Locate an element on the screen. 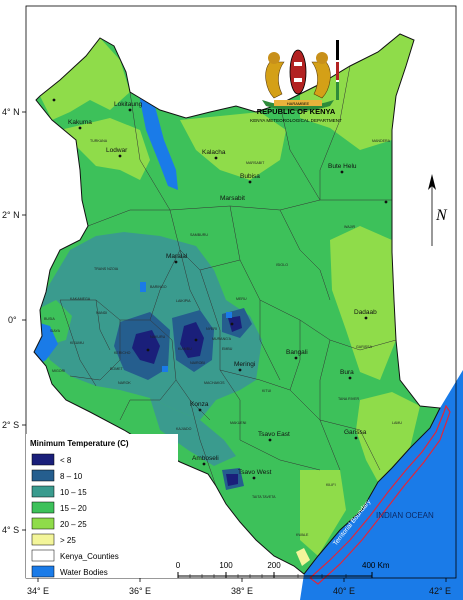 This screenshot has width=463, height=600. town-label: Bangali is located at coordinates (297, 352).